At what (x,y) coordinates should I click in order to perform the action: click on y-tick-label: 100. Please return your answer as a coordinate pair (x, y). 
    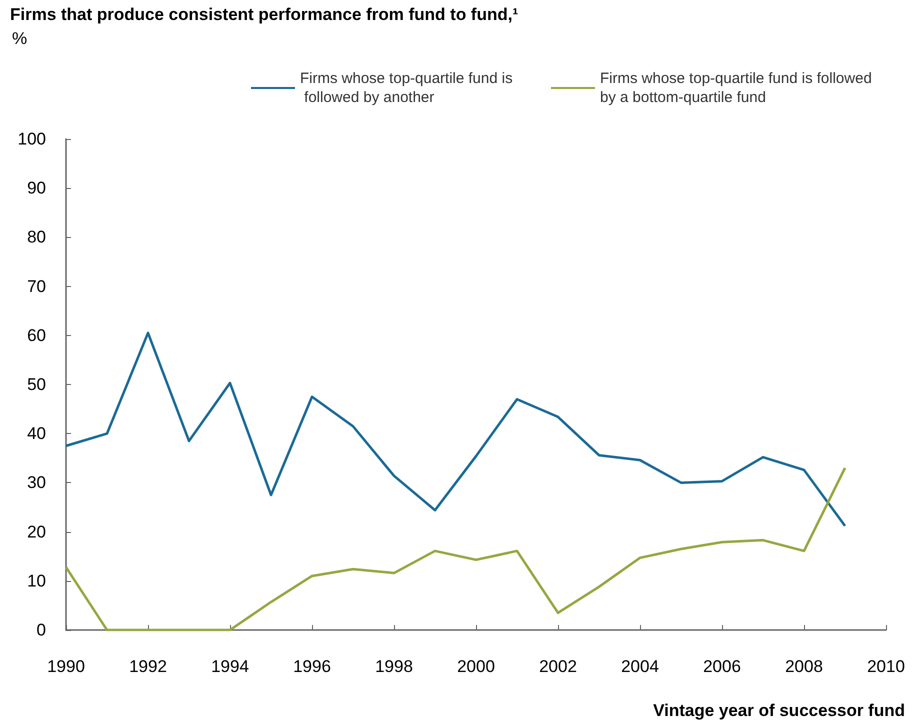
    Looking at the image, I should click on (32, 139).